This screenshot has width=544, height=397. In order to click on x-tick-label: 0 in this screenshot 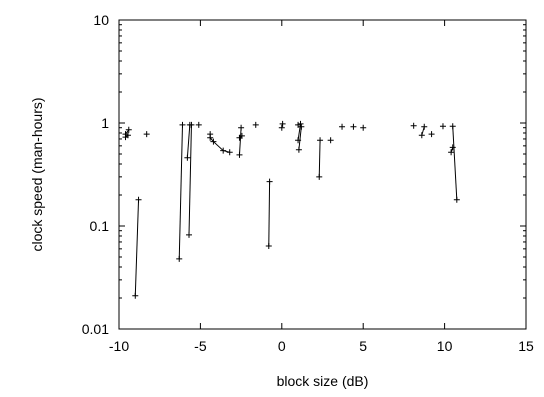, I will do `click(282, 346)`.